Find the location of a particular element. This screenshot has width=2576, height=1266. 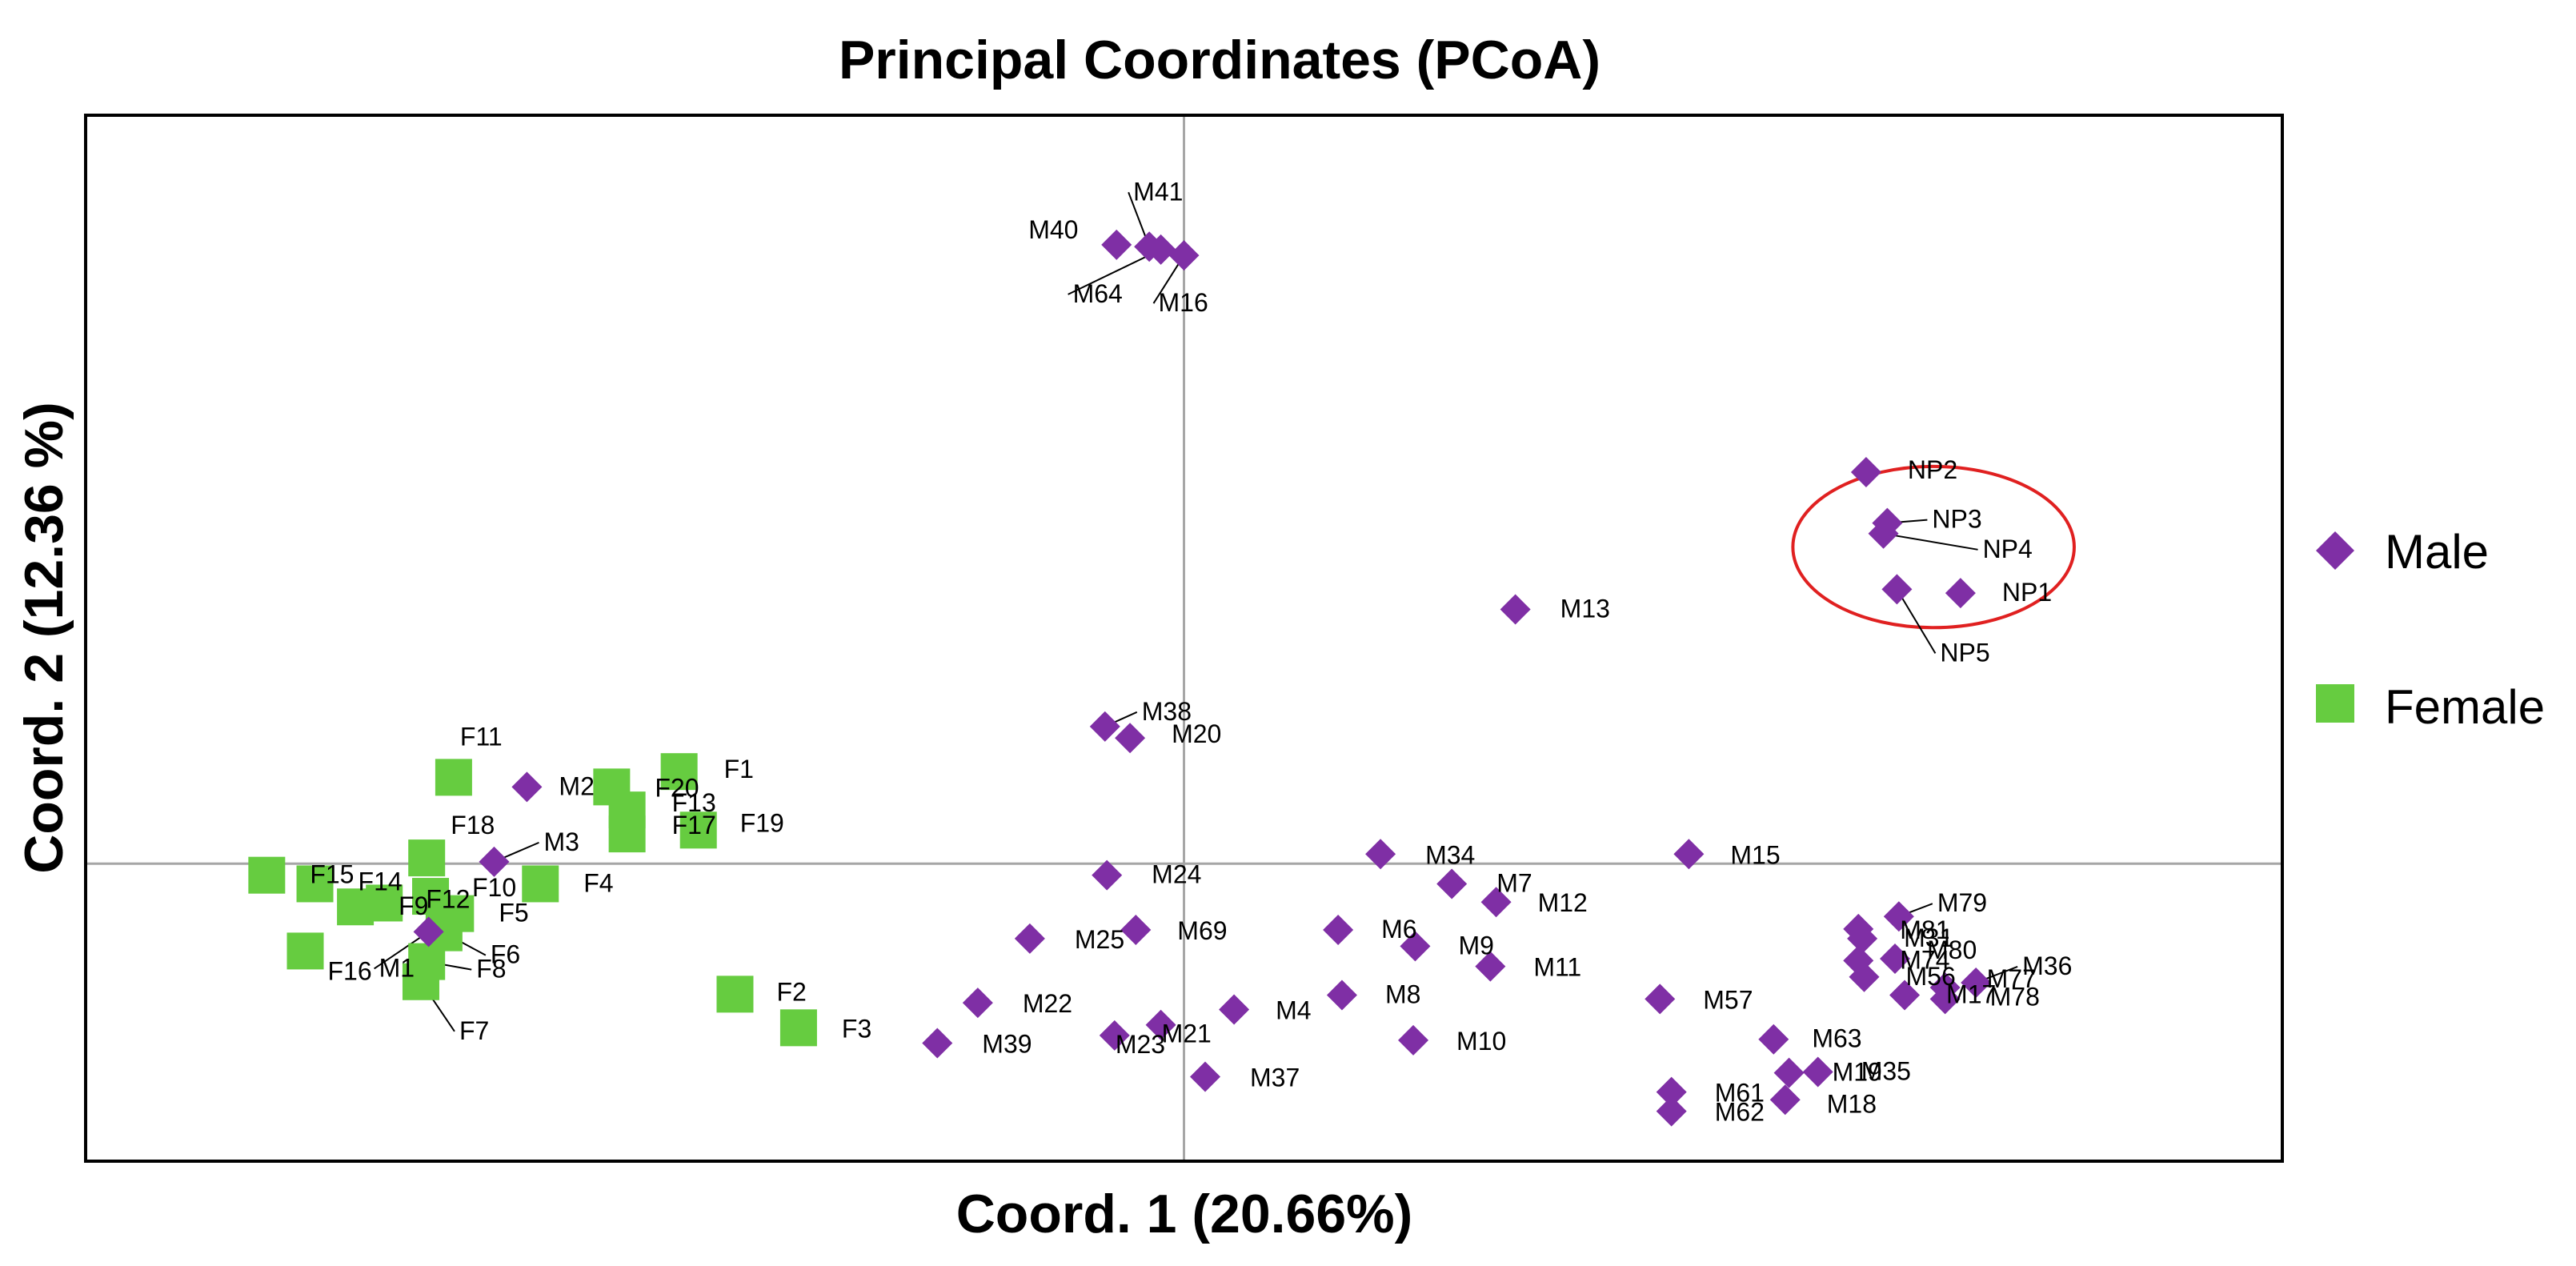

label-f6: F6 is located at coordinates (505, 954).